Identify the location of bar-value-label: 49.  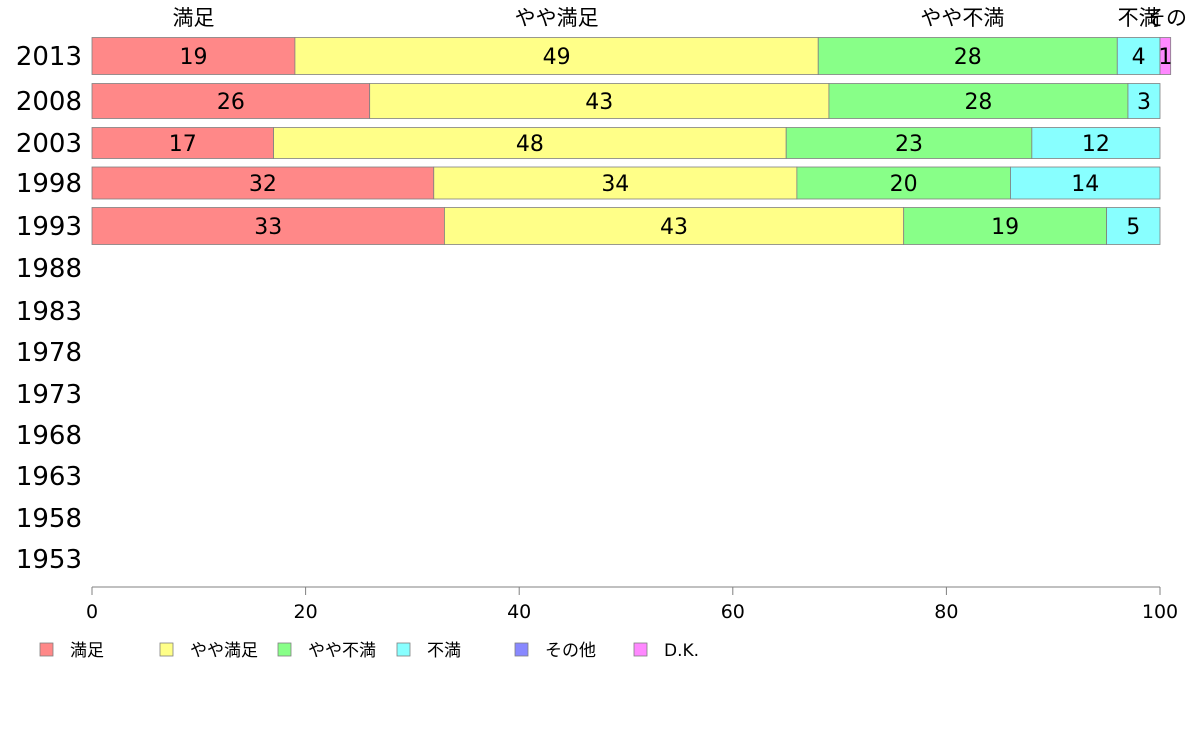
(557, 57).